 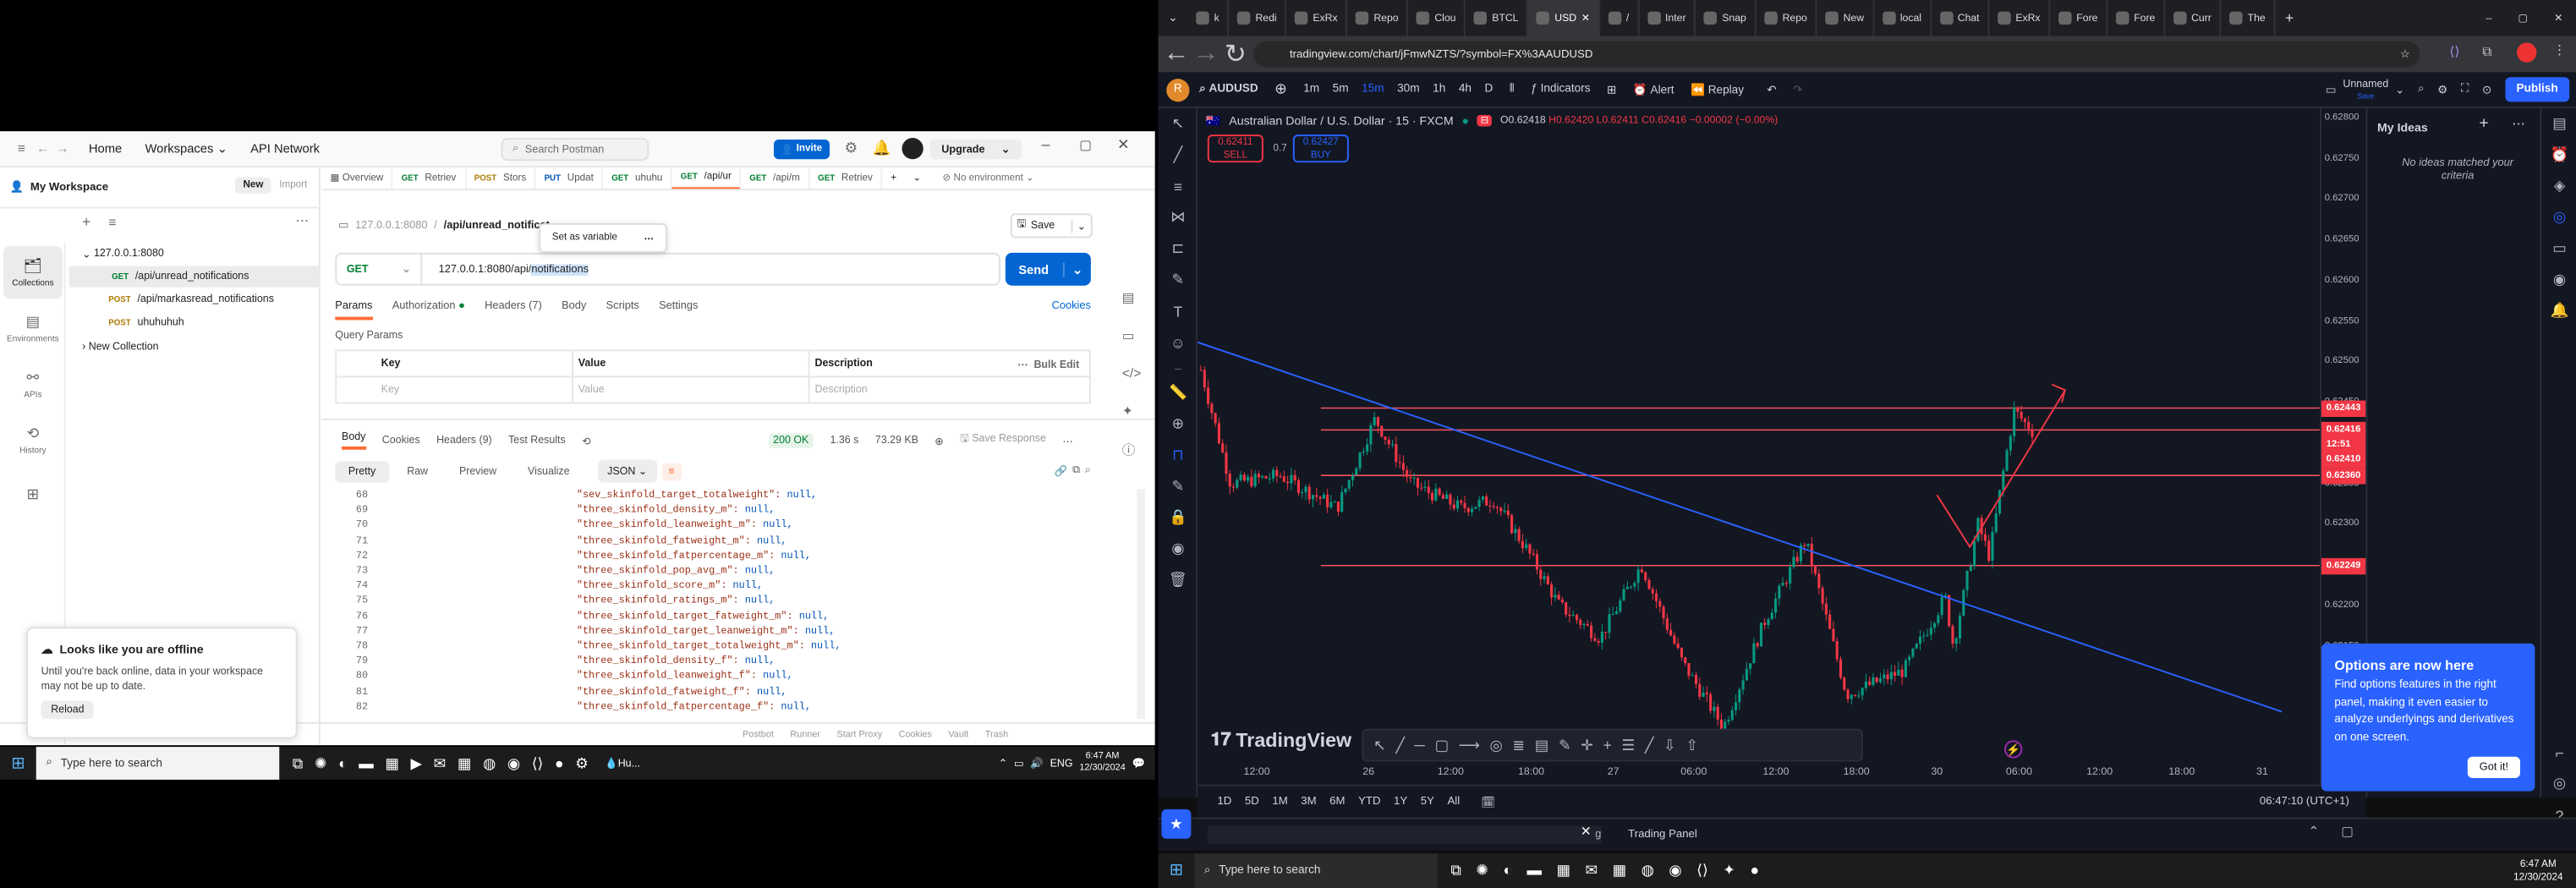 What do you see at coordinates (62, 148) in the screenshot?
I see `forward-icon: →` at bounding box center [62, 148].